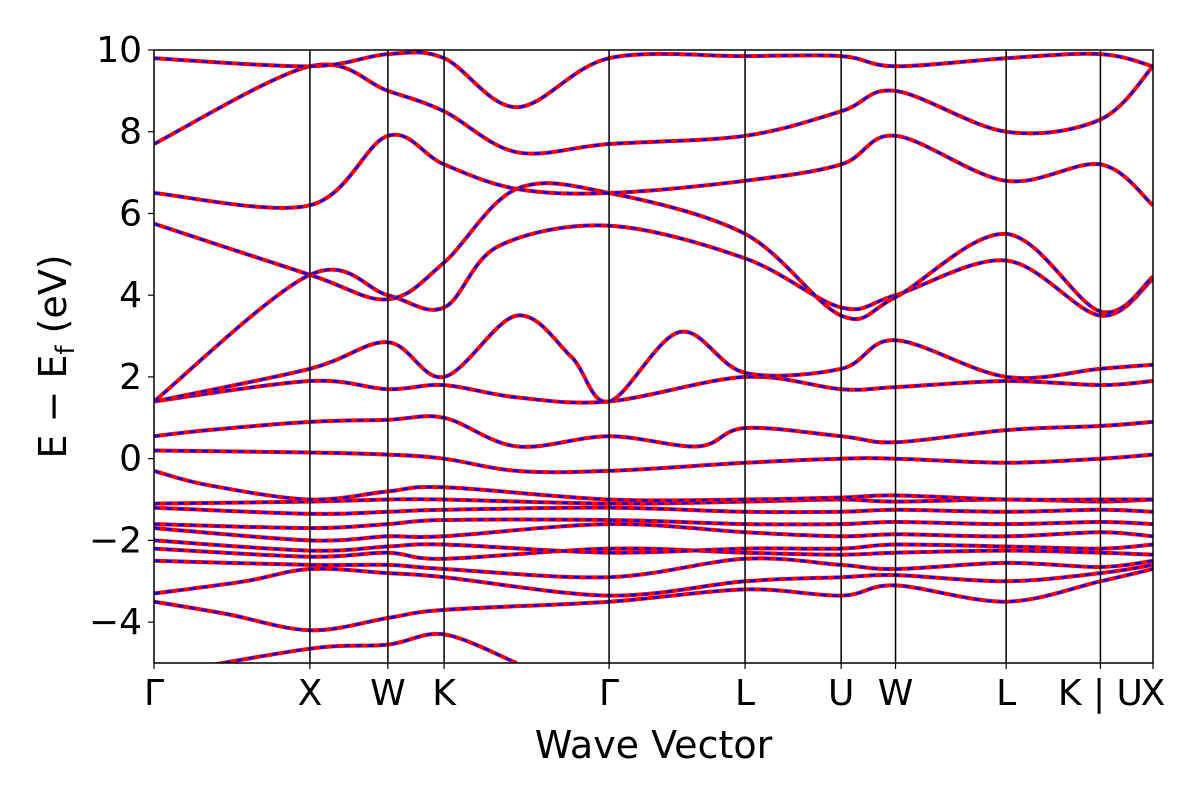  Describe the element at coordinates (119, 50) in the screenshot. I see `y-tick-label: 10` at that location.